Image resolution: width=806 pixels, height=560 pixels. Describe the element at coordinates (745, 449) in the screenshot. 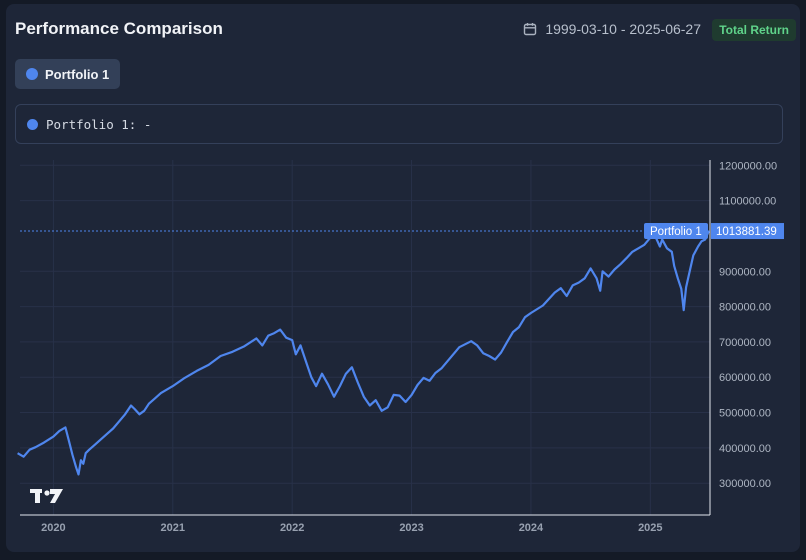

I see `y-tick-label: 400000.00` at that location.